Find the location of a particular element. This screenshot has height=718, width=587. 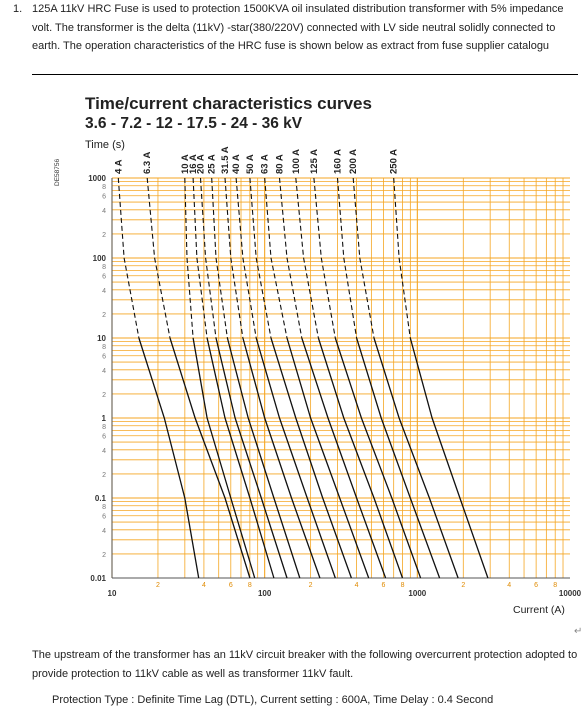

x-tick-label: 10000 is located at coordinates (570, 593).